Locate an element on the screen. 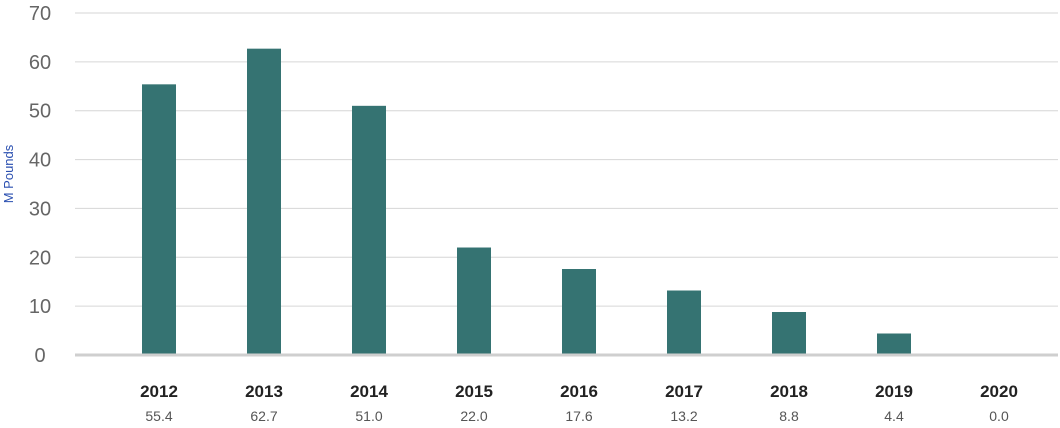 This screenshot has width=1060, height=428. x-tick-label: 2017 is located at coordinates (684, 391).